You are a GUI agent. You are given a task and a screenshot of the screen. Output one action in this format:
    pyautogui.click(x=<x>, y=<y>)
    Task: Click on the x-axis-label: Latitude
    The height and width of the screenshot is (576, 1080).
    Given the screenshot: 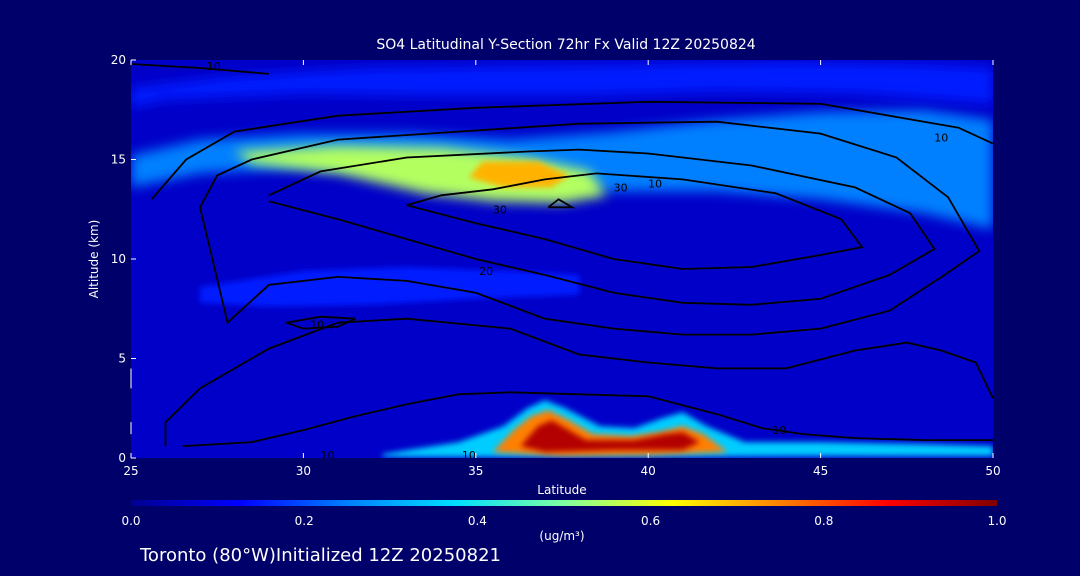 What is the action you would take?
    pyautogui.click(x=561, y=490)
    